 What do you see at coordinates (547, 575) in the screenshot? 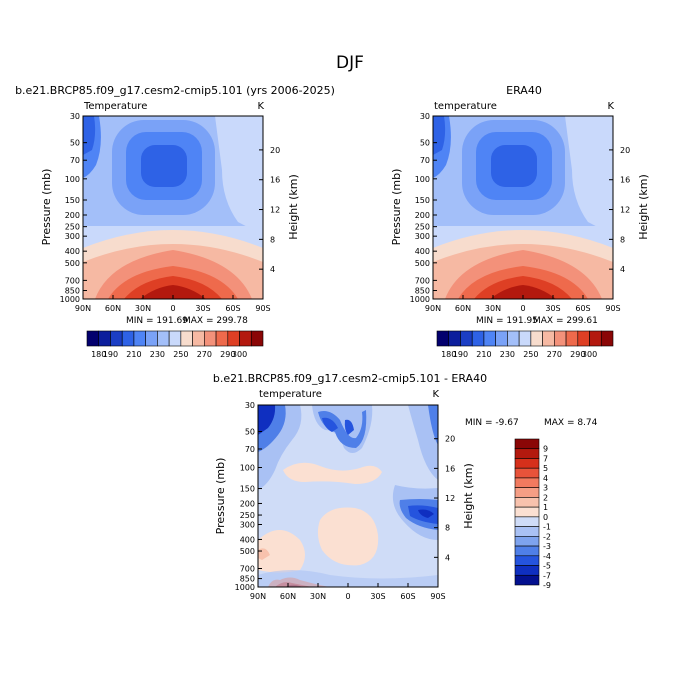
I see `colorbar-label: -7` at bounding box center [547, 575].